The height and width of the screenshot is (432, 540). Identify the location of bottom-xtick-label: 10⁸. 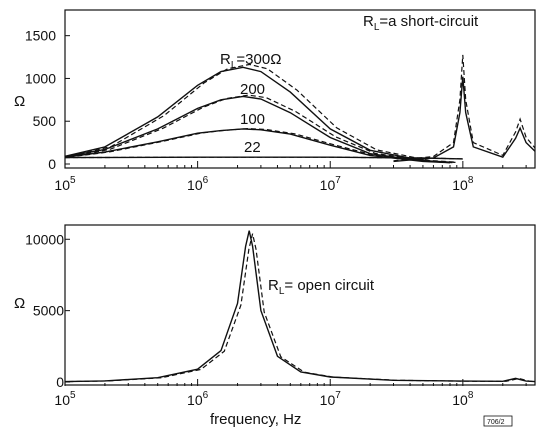
(463, 399).